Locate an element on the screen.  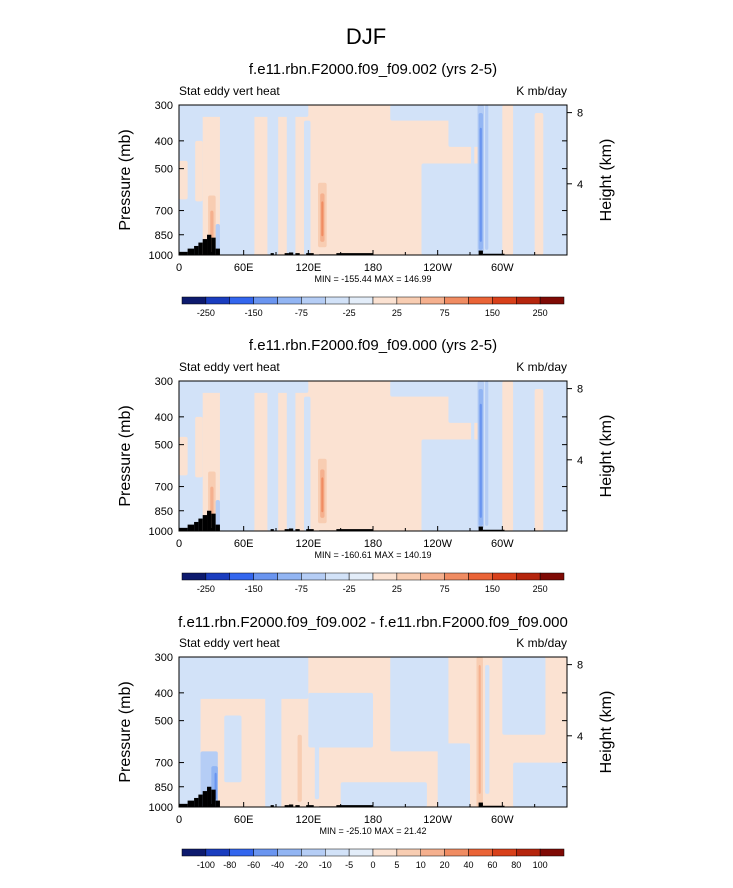
colorbar: -100 -80 -60 -40 -20 -10 -5 0 5 10 20 40 60 80 100 is located at coordinates (373, 859).